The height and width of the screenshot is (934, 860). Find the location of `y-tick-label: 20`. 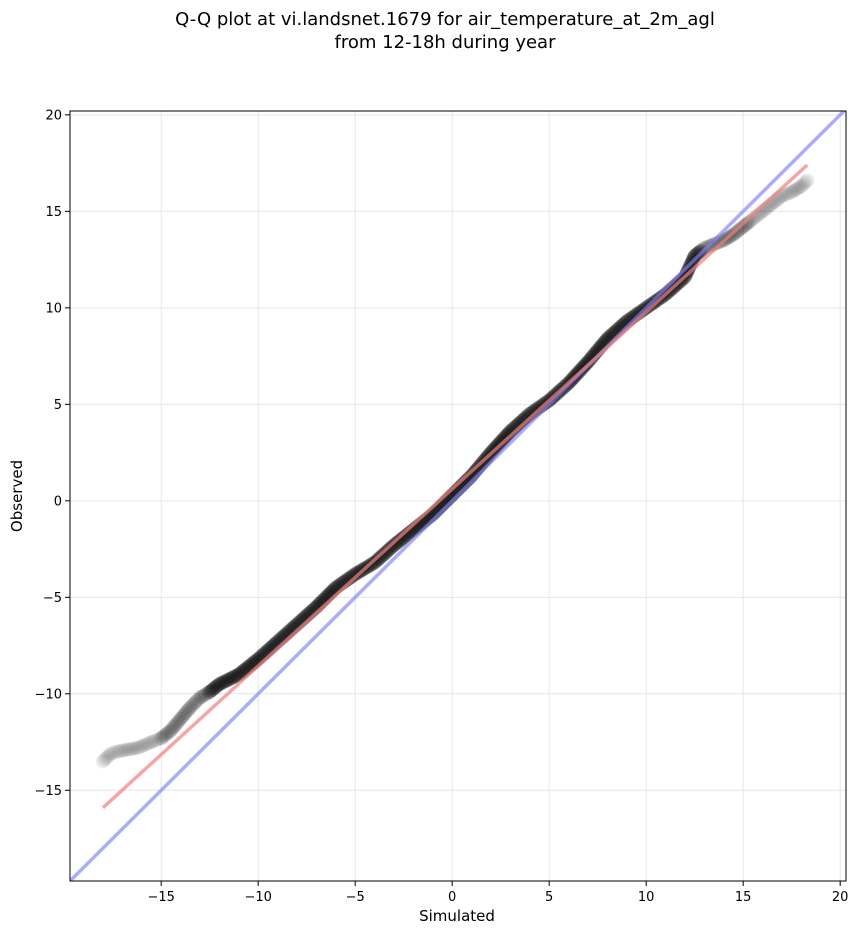

y-tick-label: 20 is located at coordinates (53, 115).